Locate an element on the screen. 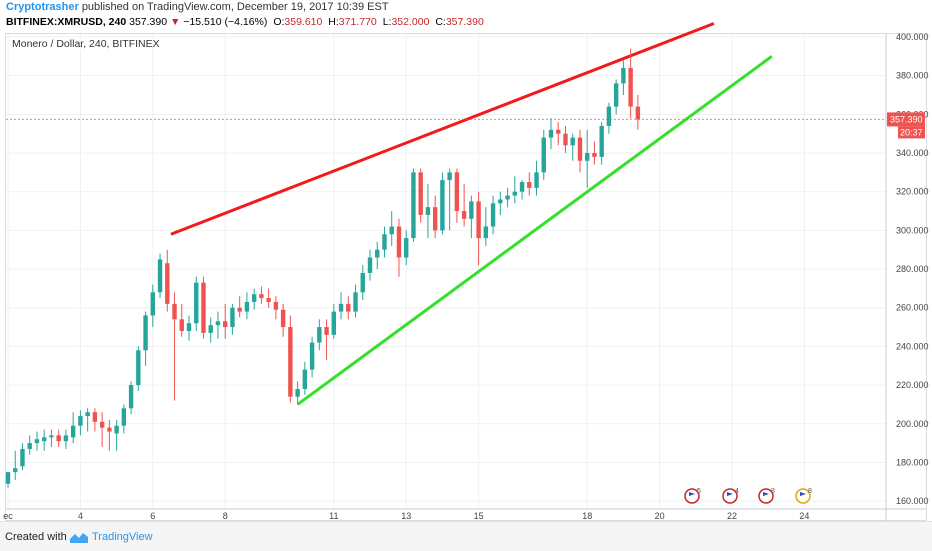 This screenshot has height=551, width=932. x-tick-label: 6 is located at coordinates (152, 516).